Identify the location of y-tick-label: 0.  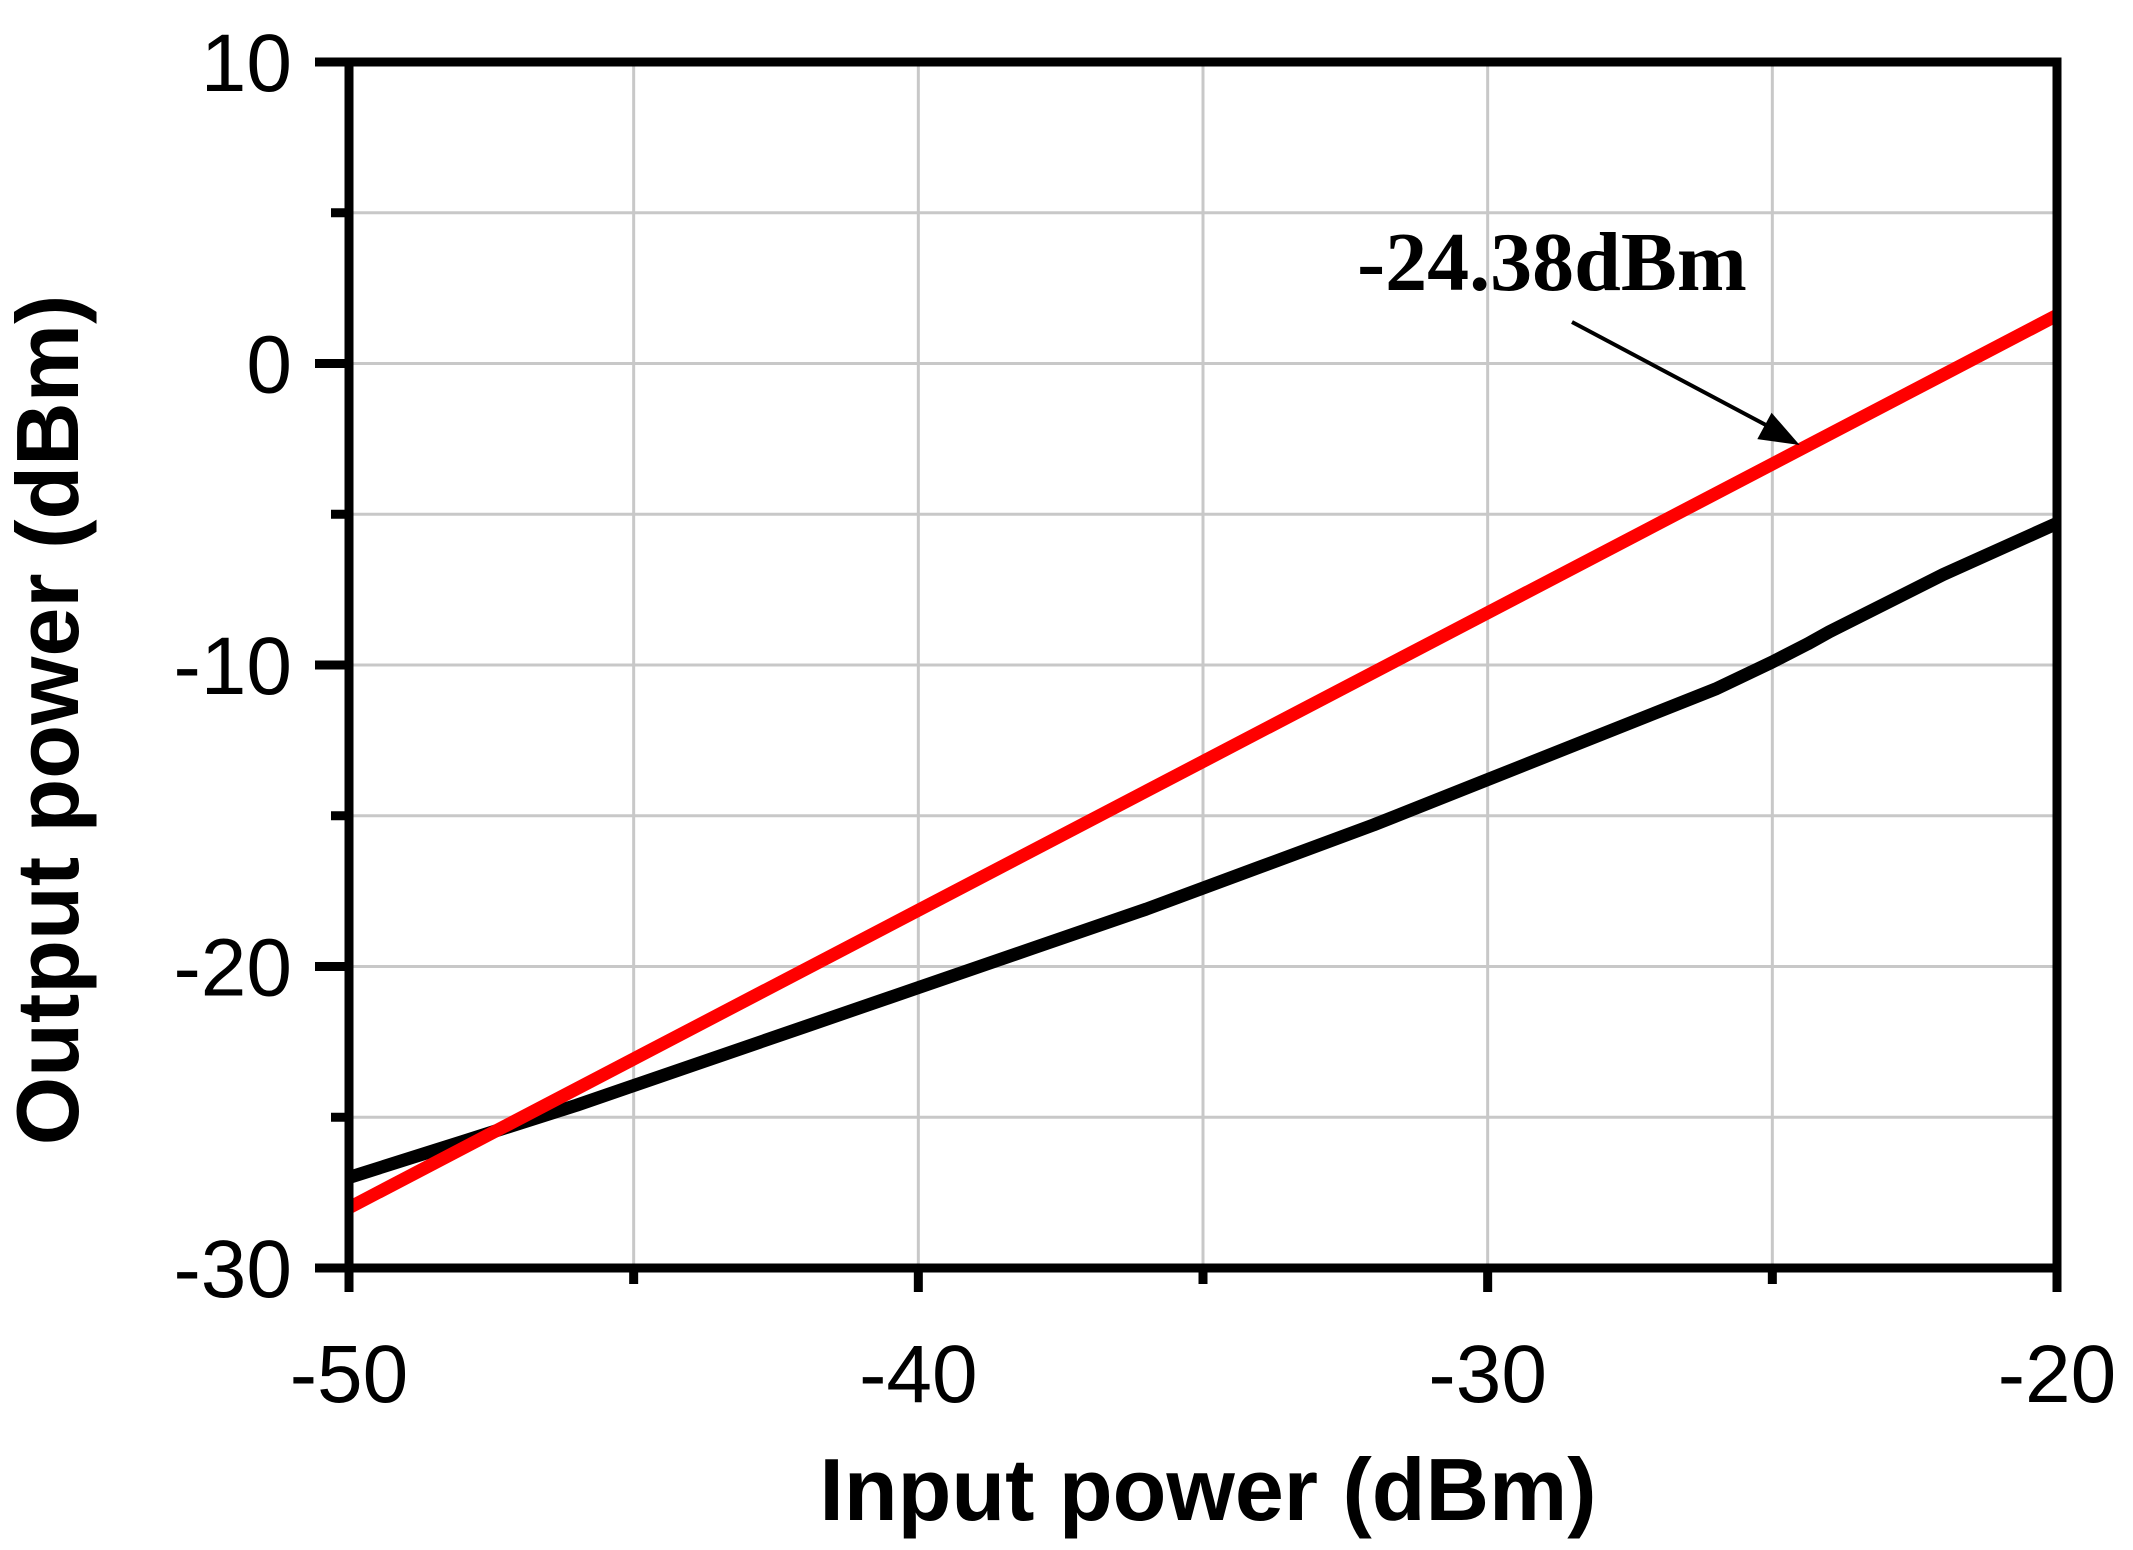
(269, 365).